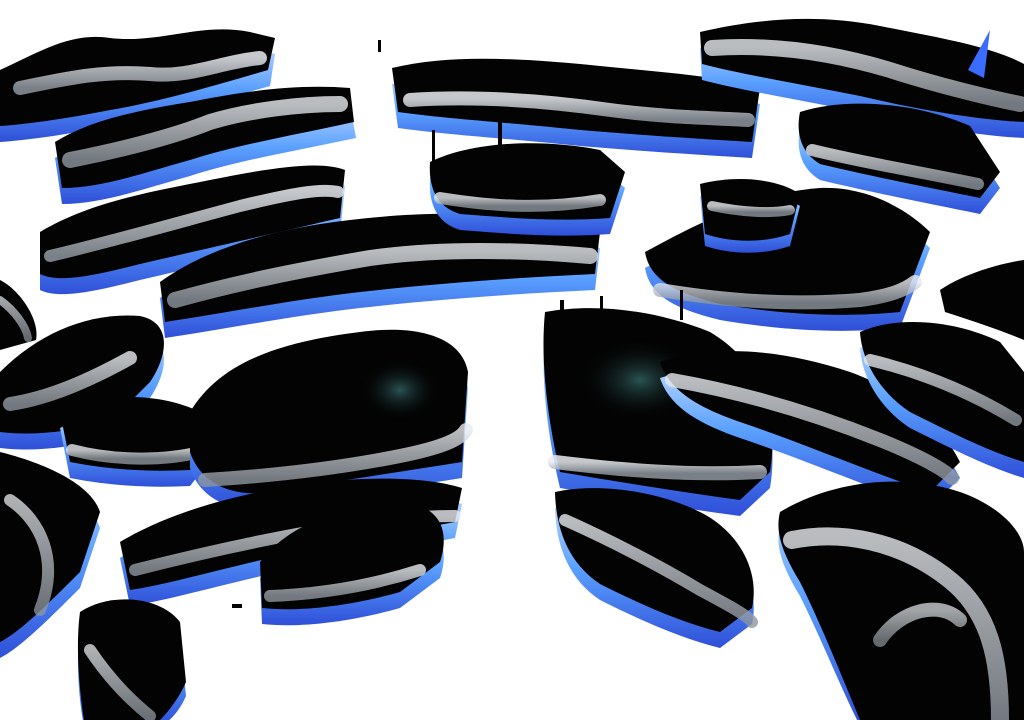  Describe the element at coordinates (352, 564) in the screenshot. I see `city-block-lower-center` at that location.